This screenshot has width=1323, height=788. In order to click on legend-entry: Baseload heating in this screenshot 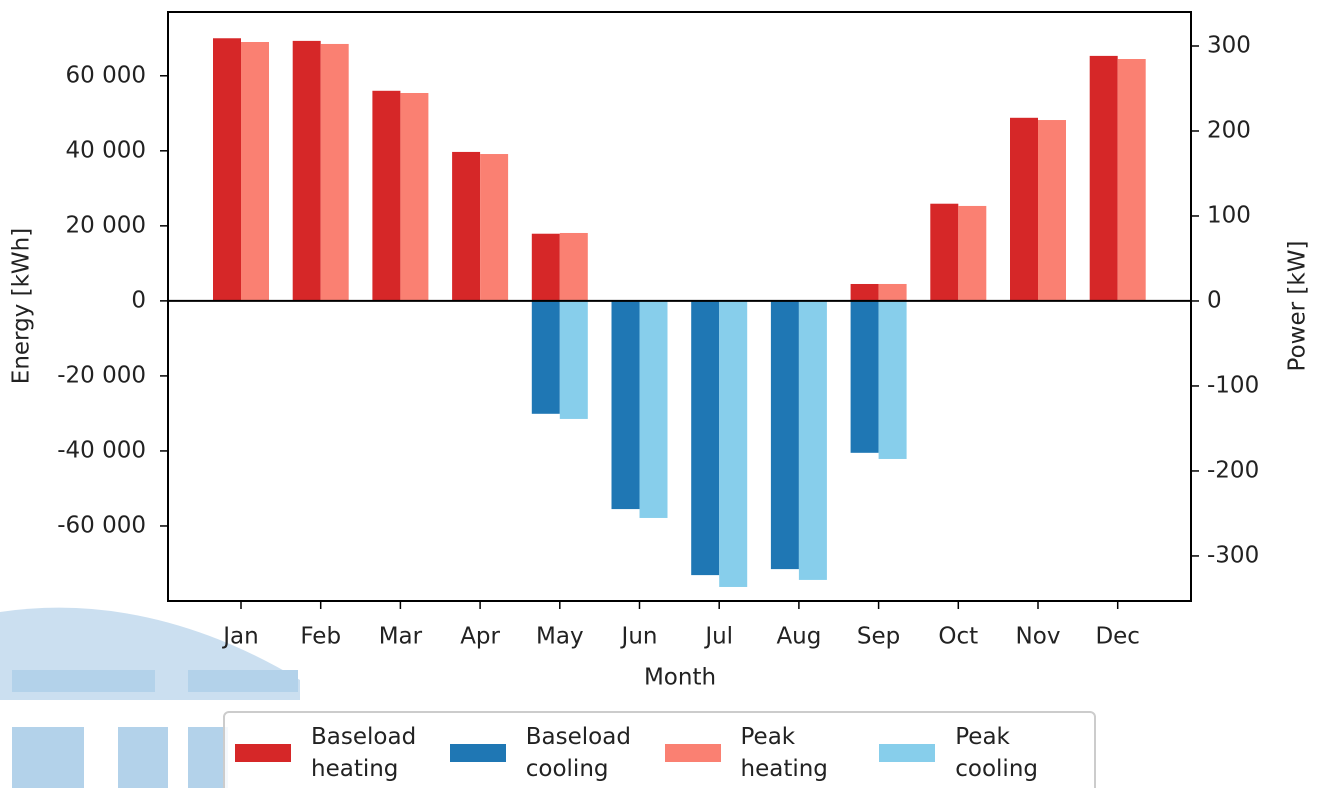, I will do `click(342, 753)`.